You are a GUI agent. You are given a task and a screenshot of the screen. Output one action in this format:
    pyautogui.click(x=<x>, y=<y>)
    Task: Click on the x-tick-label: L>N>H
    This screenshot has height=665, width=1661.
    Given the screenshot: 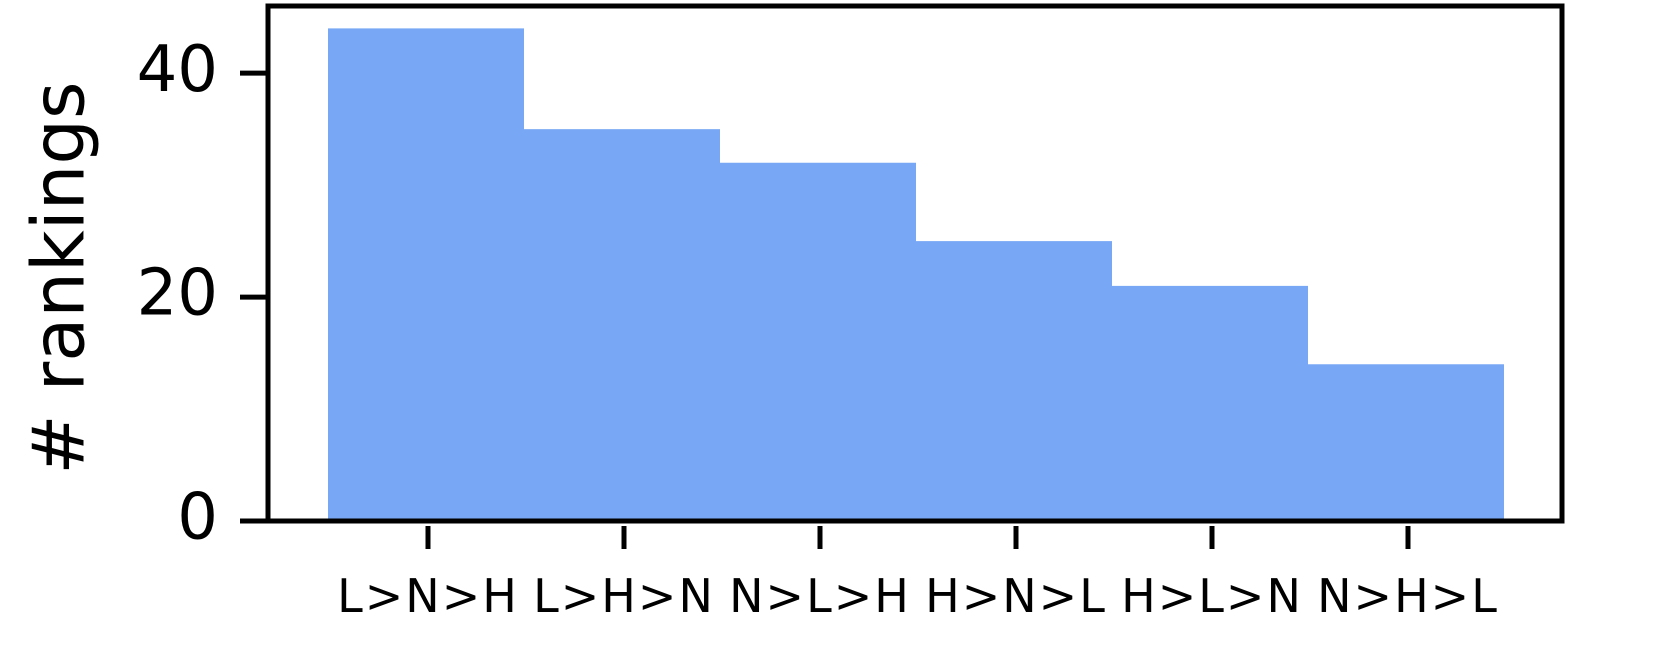 What is the action you would take?
    pyautogui.click(x=428, y=596)
    